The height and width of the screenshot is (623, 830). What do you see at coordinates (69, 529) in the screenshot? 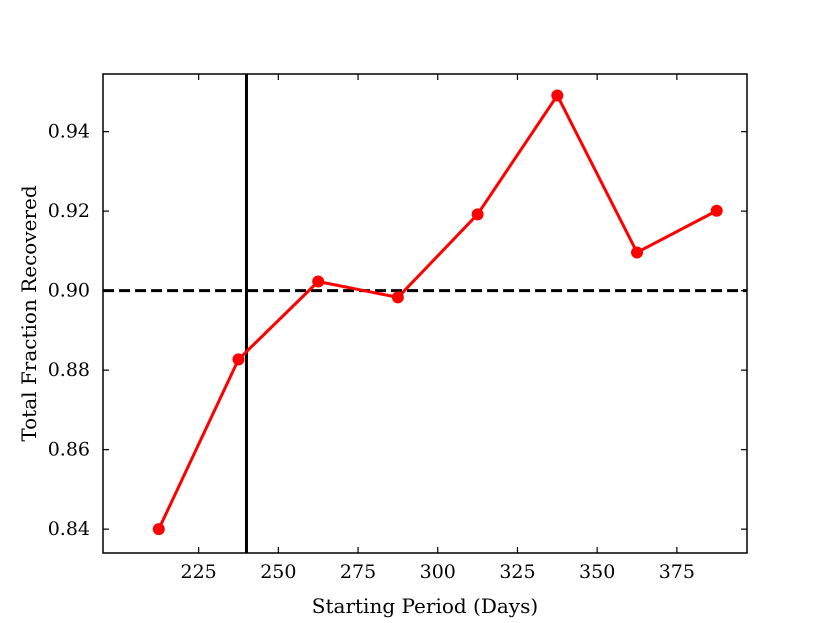
I see `y-tick-label: 0.84` at bounding box center [69, 529].